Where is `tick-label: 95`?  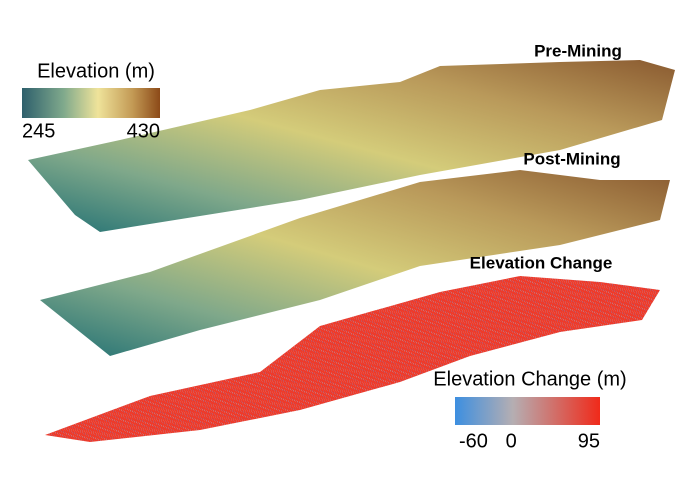
tick-label: 95 is located at coordinates (589, 441).